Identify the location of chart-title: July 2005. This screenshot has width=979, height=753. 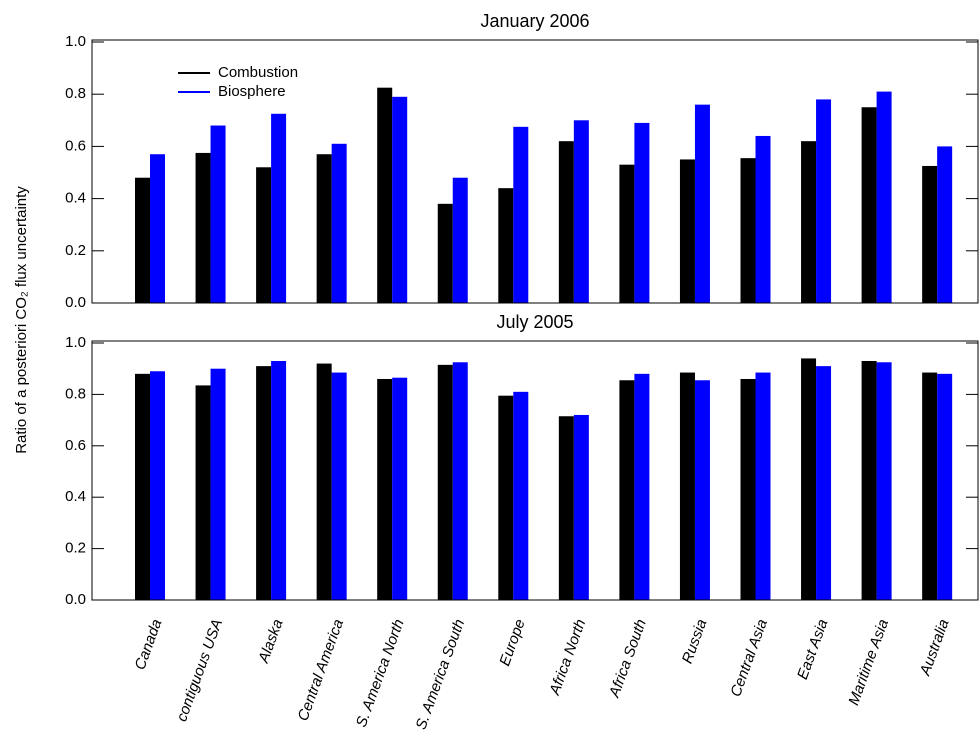
(534, 322).